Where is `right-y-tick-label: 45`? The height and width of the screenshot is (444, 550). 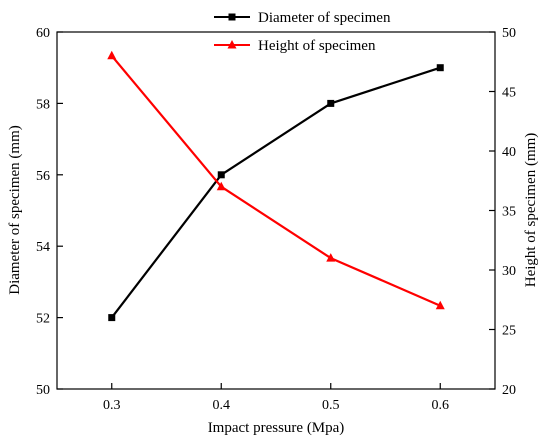
right-y-tick-label: 45 is located at coordinates (509, 93).